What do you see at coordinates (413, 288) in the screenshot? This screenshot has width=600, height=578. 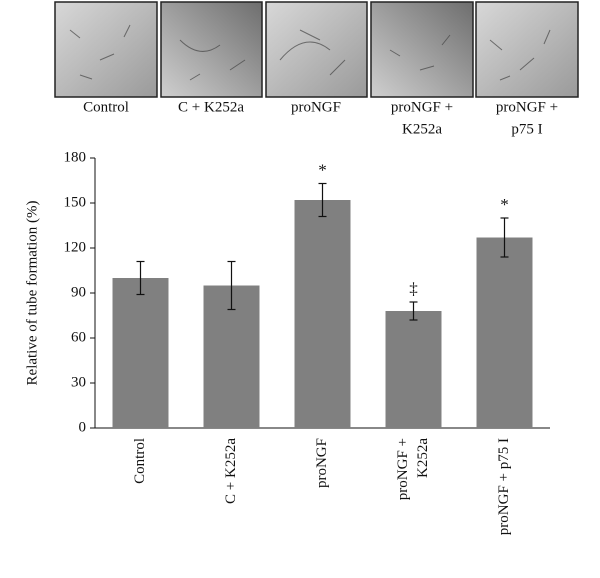 I see `significance-marker: ‡` at bounding box center [413, 288].